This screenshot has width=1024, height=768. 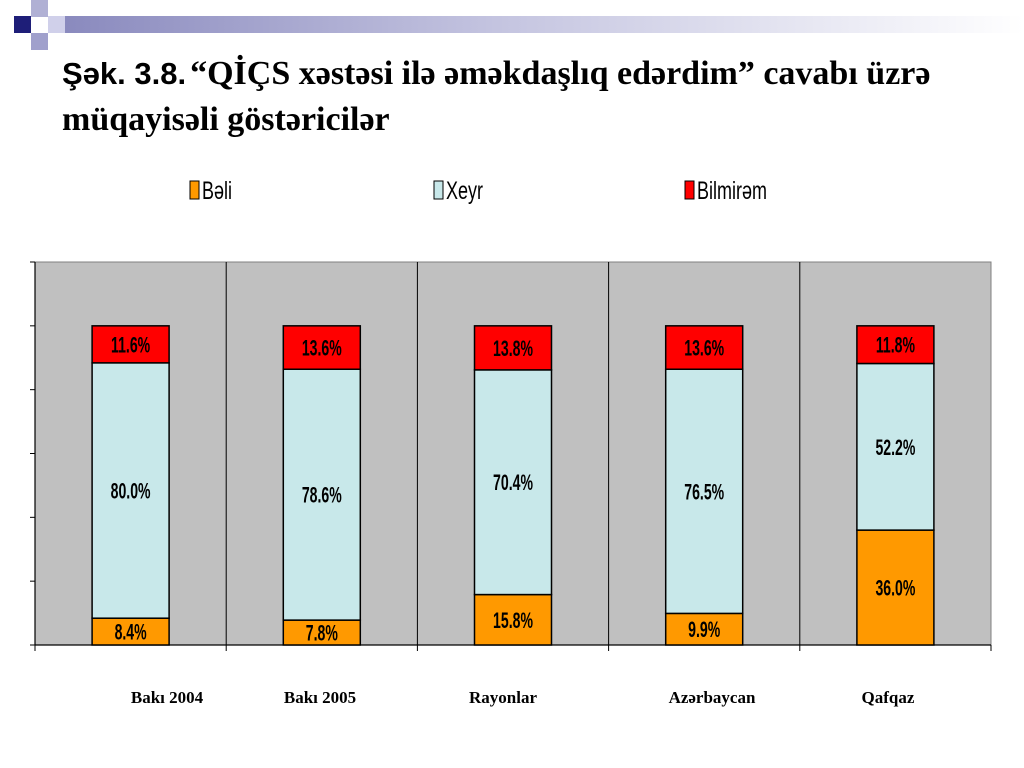 I want to click on legend-item-bilmirem: Bilmirəm, so click(x=725, y=190).